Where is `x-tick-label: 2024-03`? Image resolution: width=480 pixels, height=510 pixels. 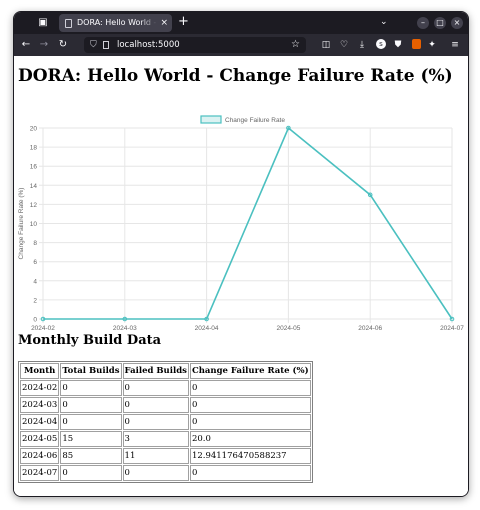
x-tick-label: 2024-03 is located at coordinates (125, 328).